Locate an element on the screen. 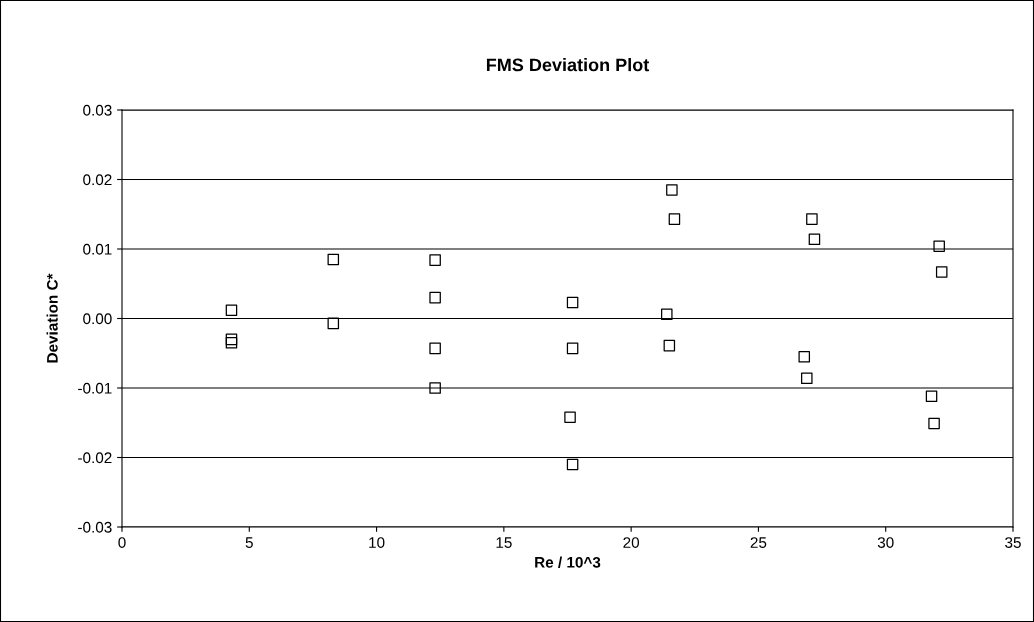 Image resolution: width=1034 pixels, height=622 pixels. y-tick-label: -0.03 is located at coordinates (95, 527).